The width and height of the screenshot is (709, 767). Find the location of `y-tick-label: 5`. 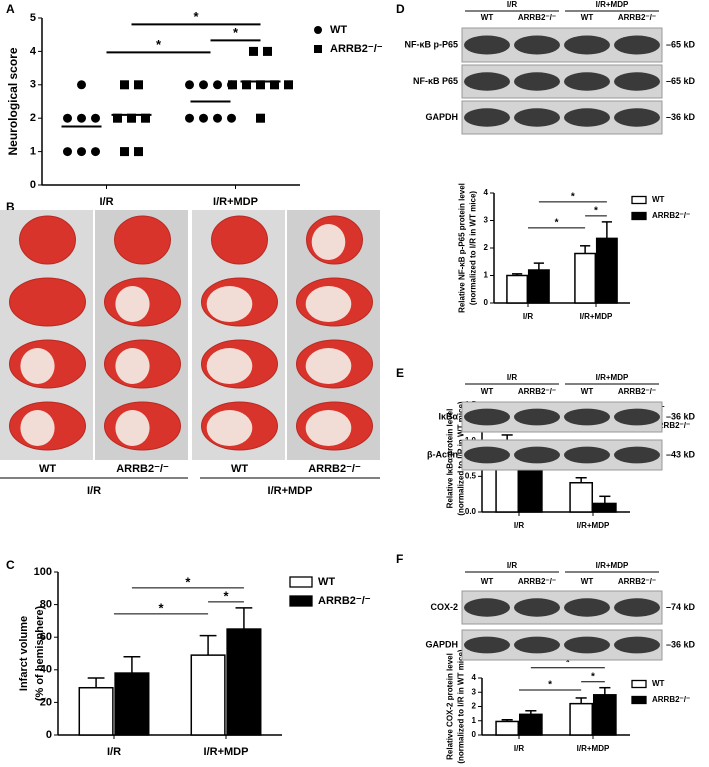

y-tick-label: 5 is located at coordinates (33, 18).